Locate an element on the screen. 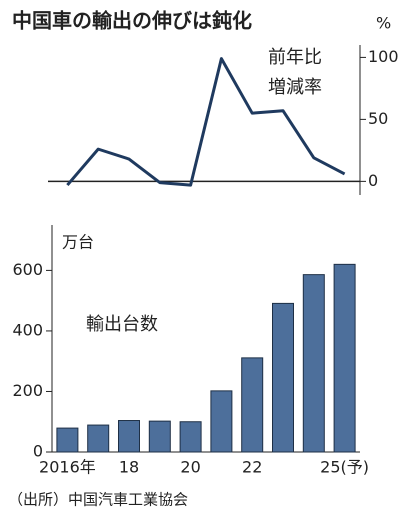  x-tick-label: 18 is located at coordinates (129, 467).